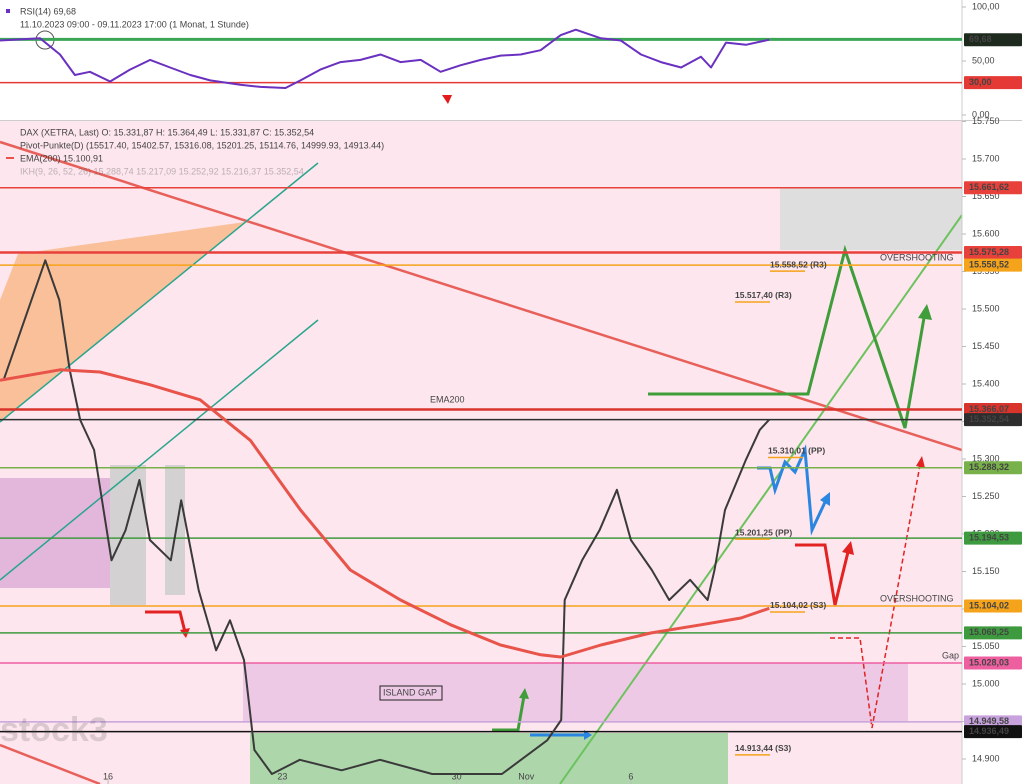  What do you see at coordinates (989, 662) in the screenshot?
I see `price-tag-label: 15.028,03` at bounding box center [989, 662].